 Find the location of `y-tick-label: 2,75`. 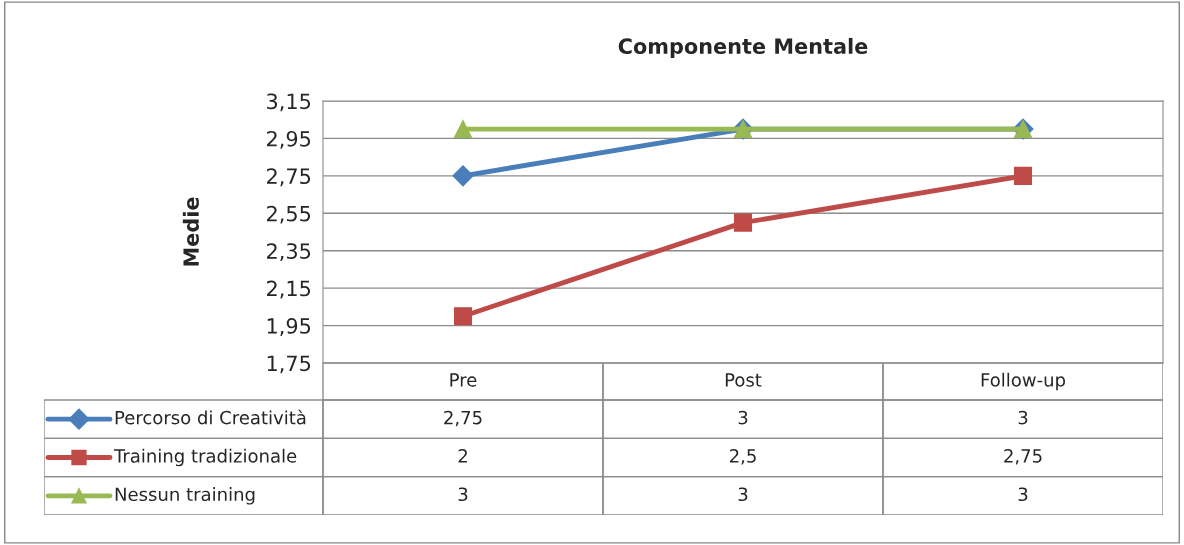

y-tick-label: 2,75 is located at coordinates (289, 177).